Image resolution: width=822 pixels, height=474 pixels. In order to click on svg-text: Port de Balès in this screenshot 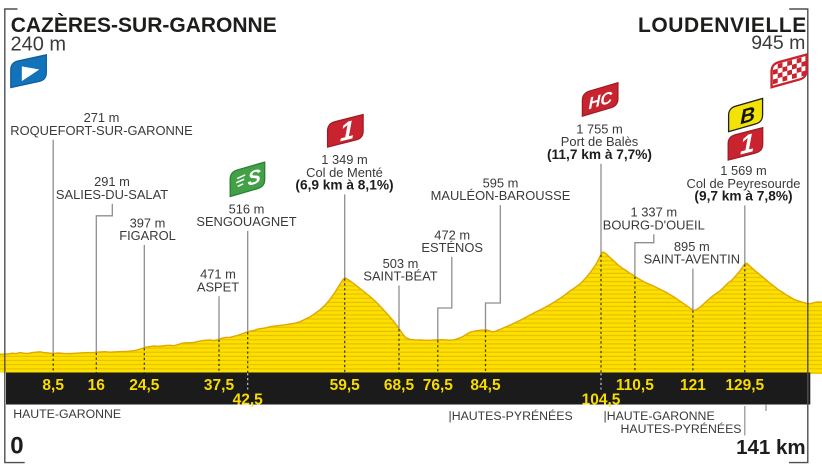, I will do `click(599, 141)`.